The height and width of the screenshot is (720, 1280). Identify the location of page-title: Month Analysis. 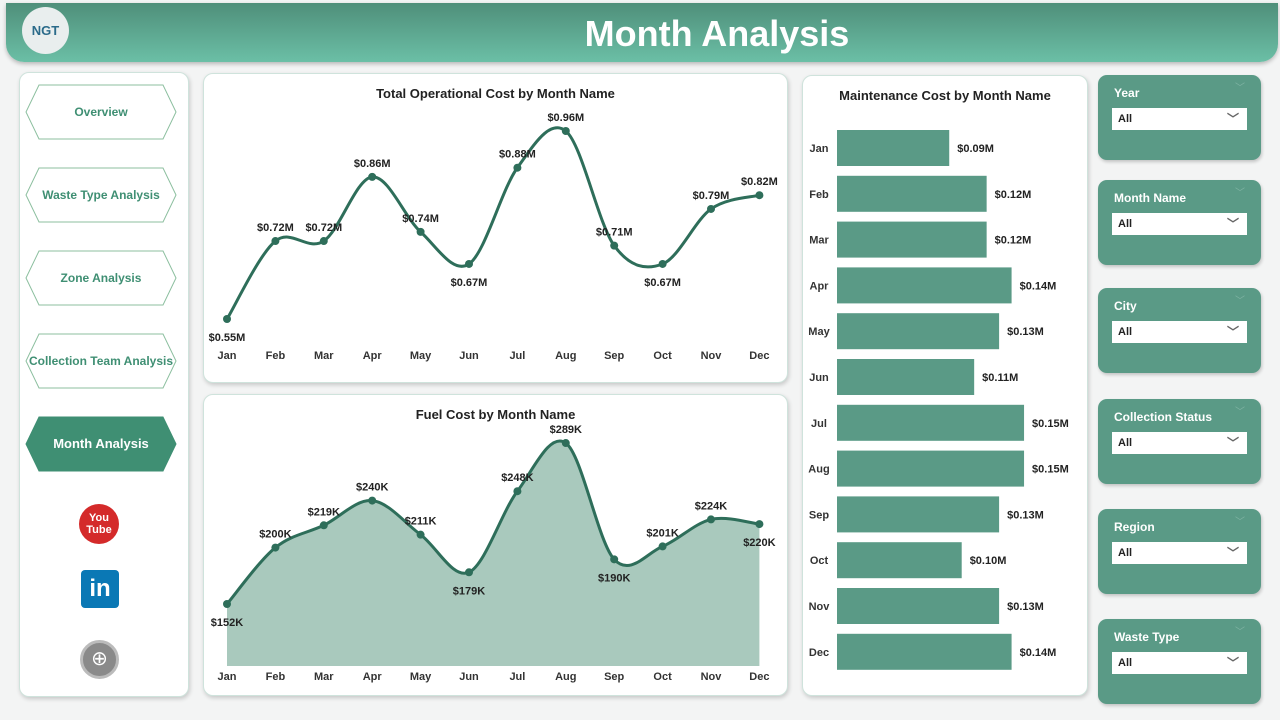
(717, 33).